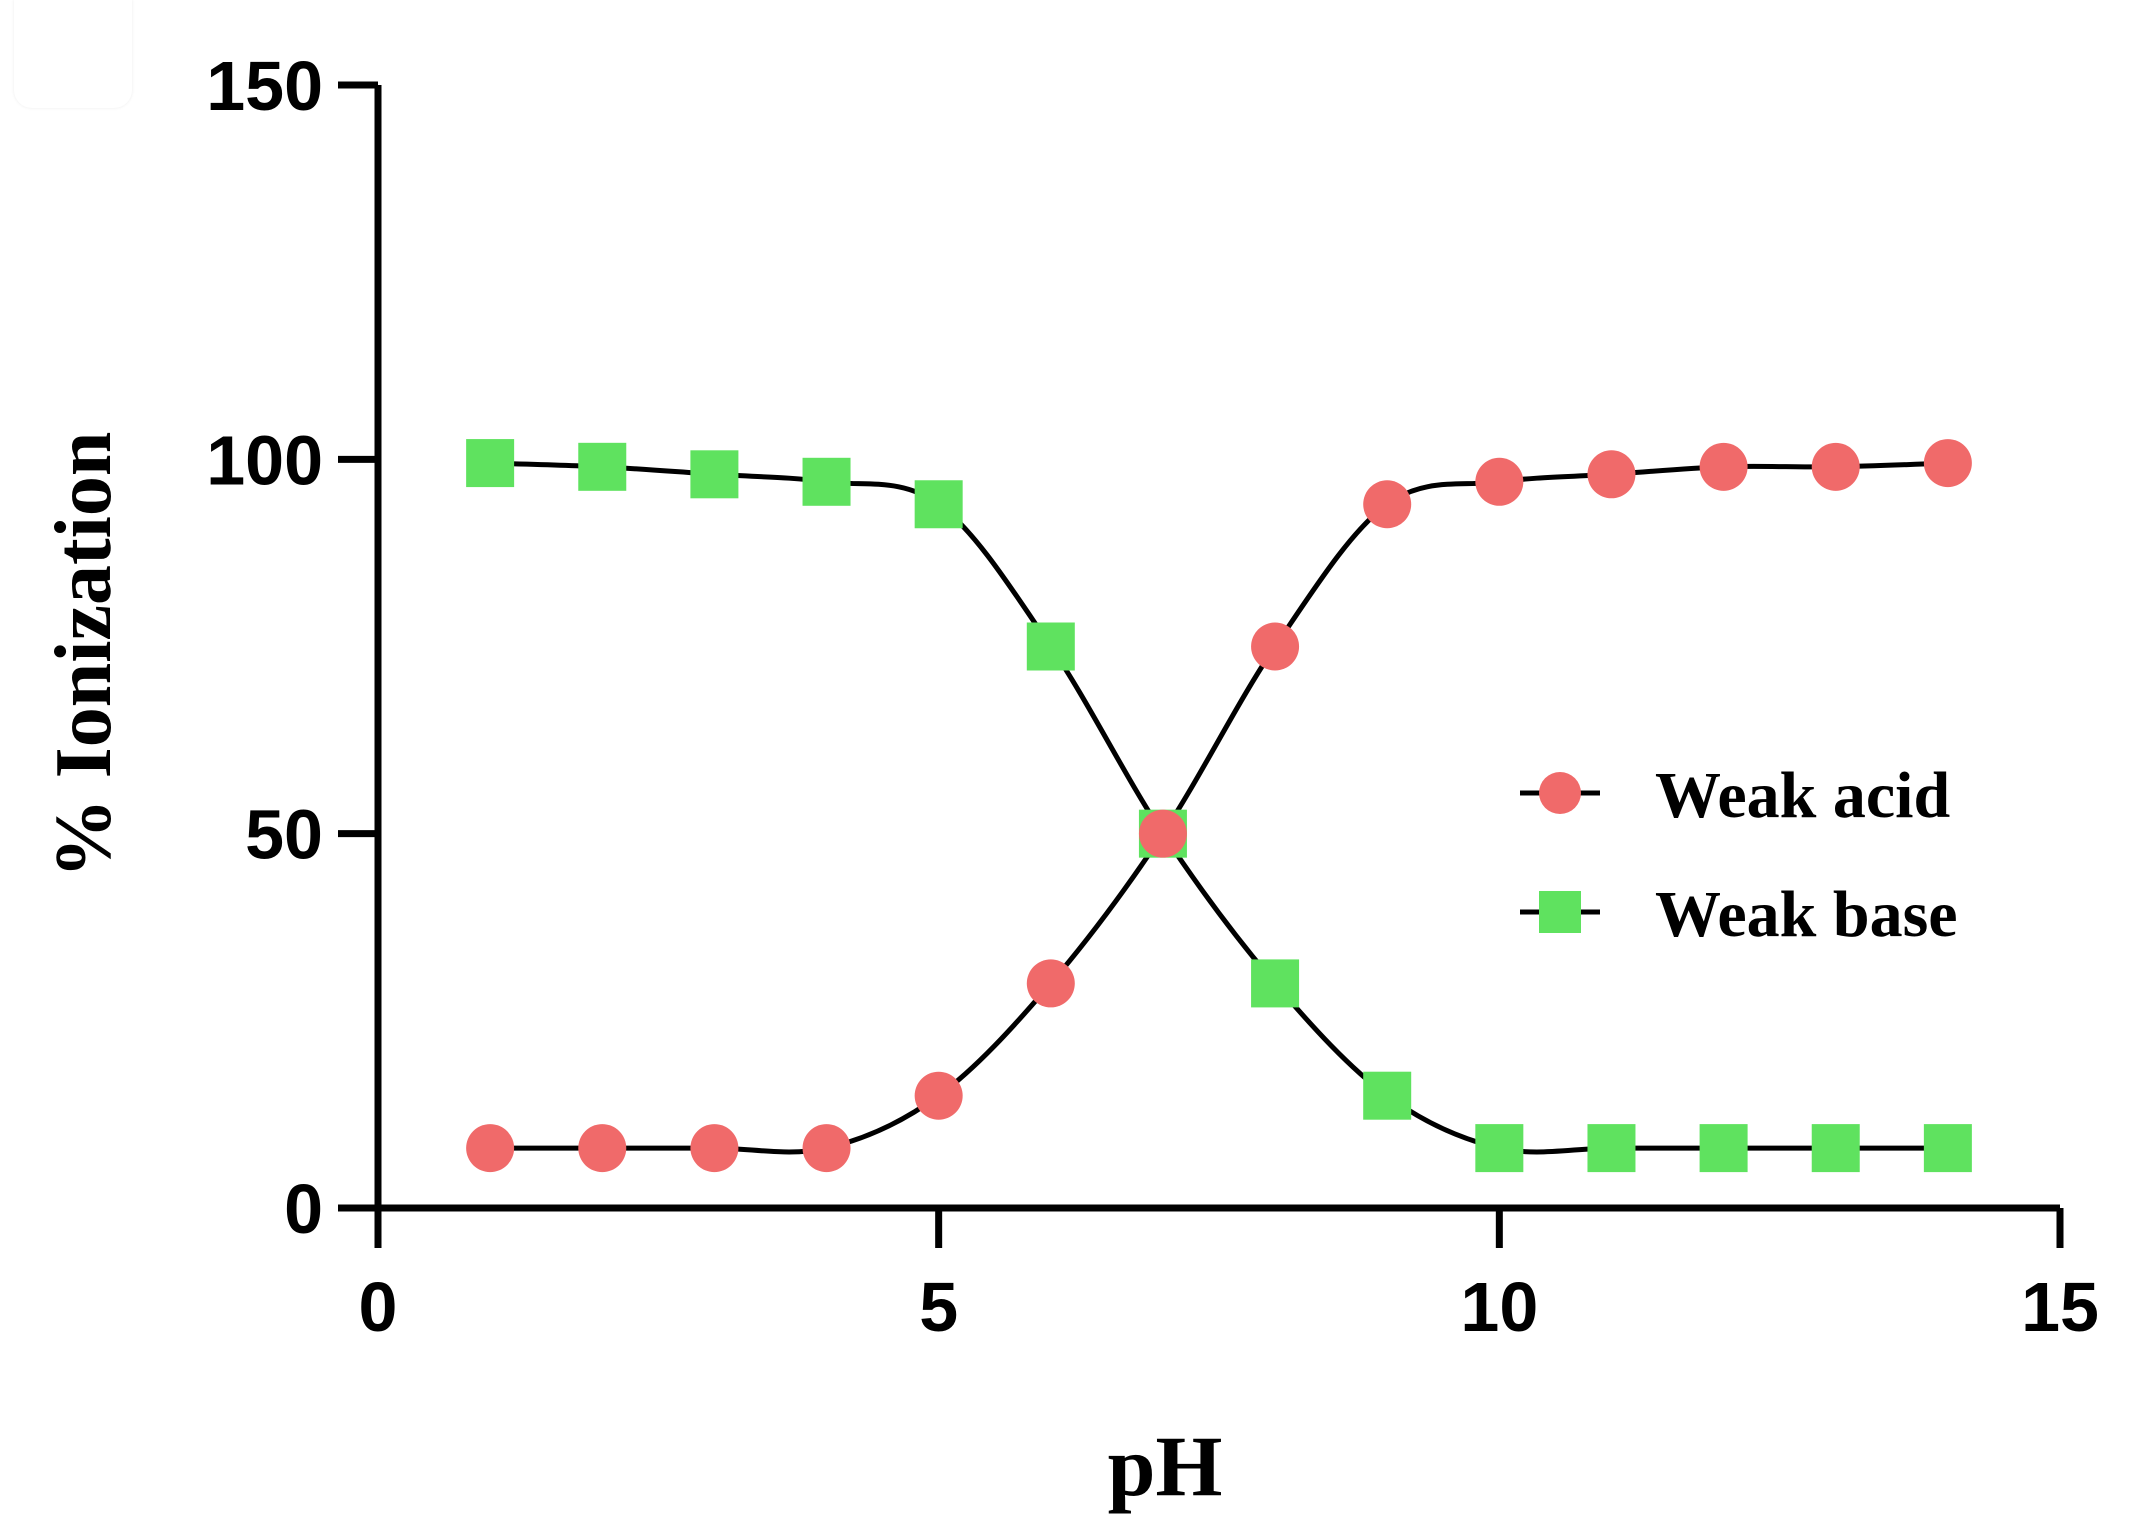  I want to click on x-axis-title: pH, so click(1165, 1466).